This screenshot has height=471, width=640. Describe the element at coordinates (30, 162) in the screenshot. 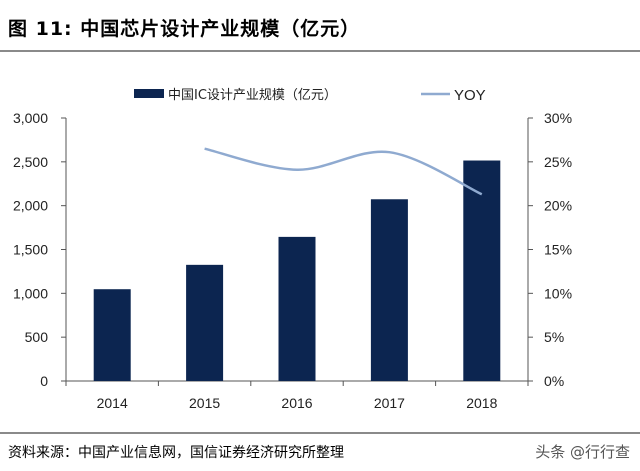

I see `left-tick-label: 2,500` at that location.